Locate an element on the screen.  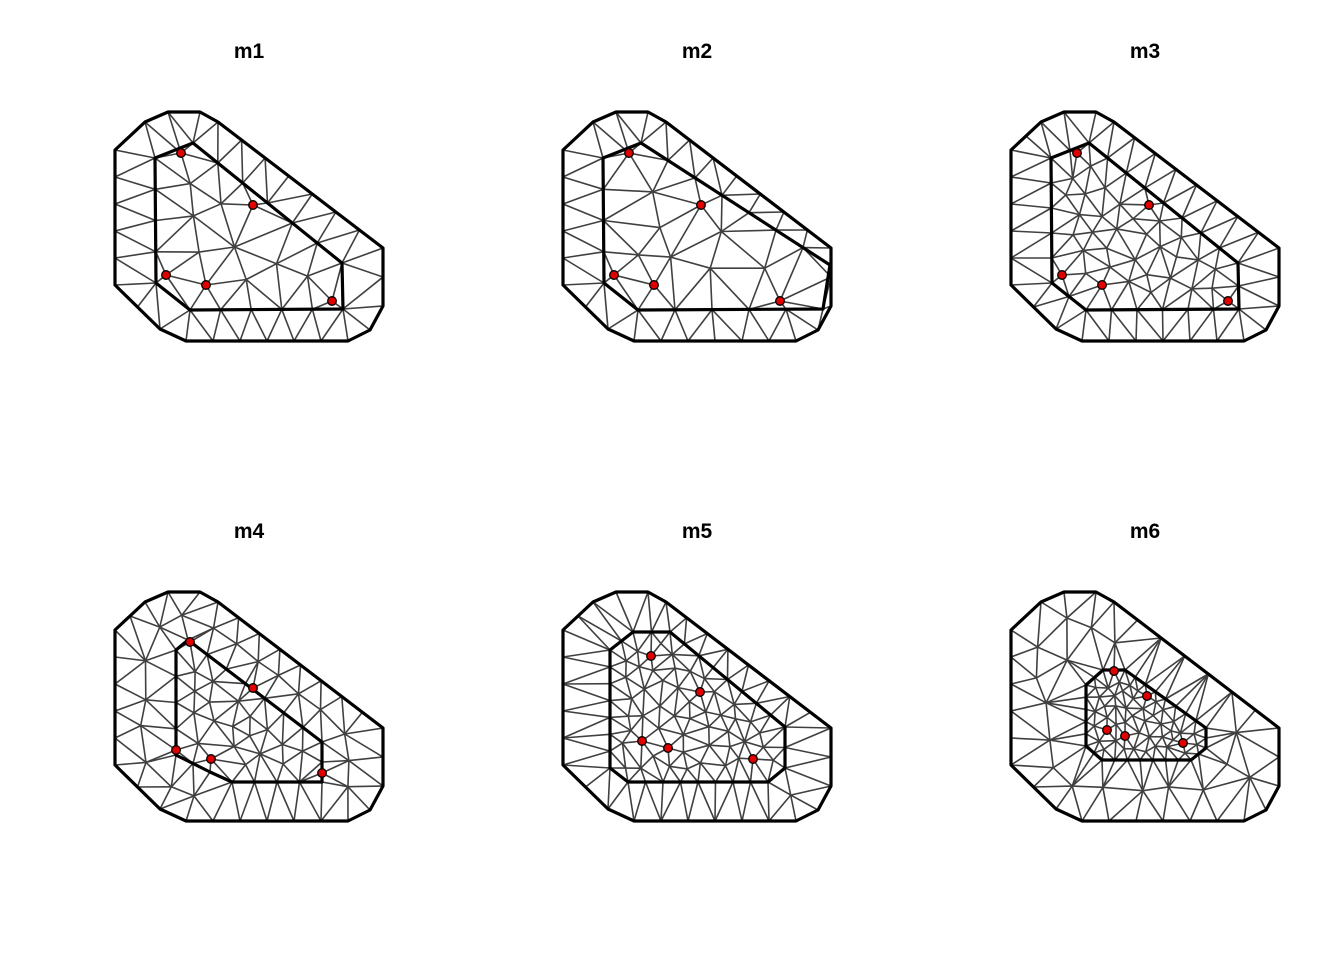
mesh-edges is located at coordinates (1145, 706).